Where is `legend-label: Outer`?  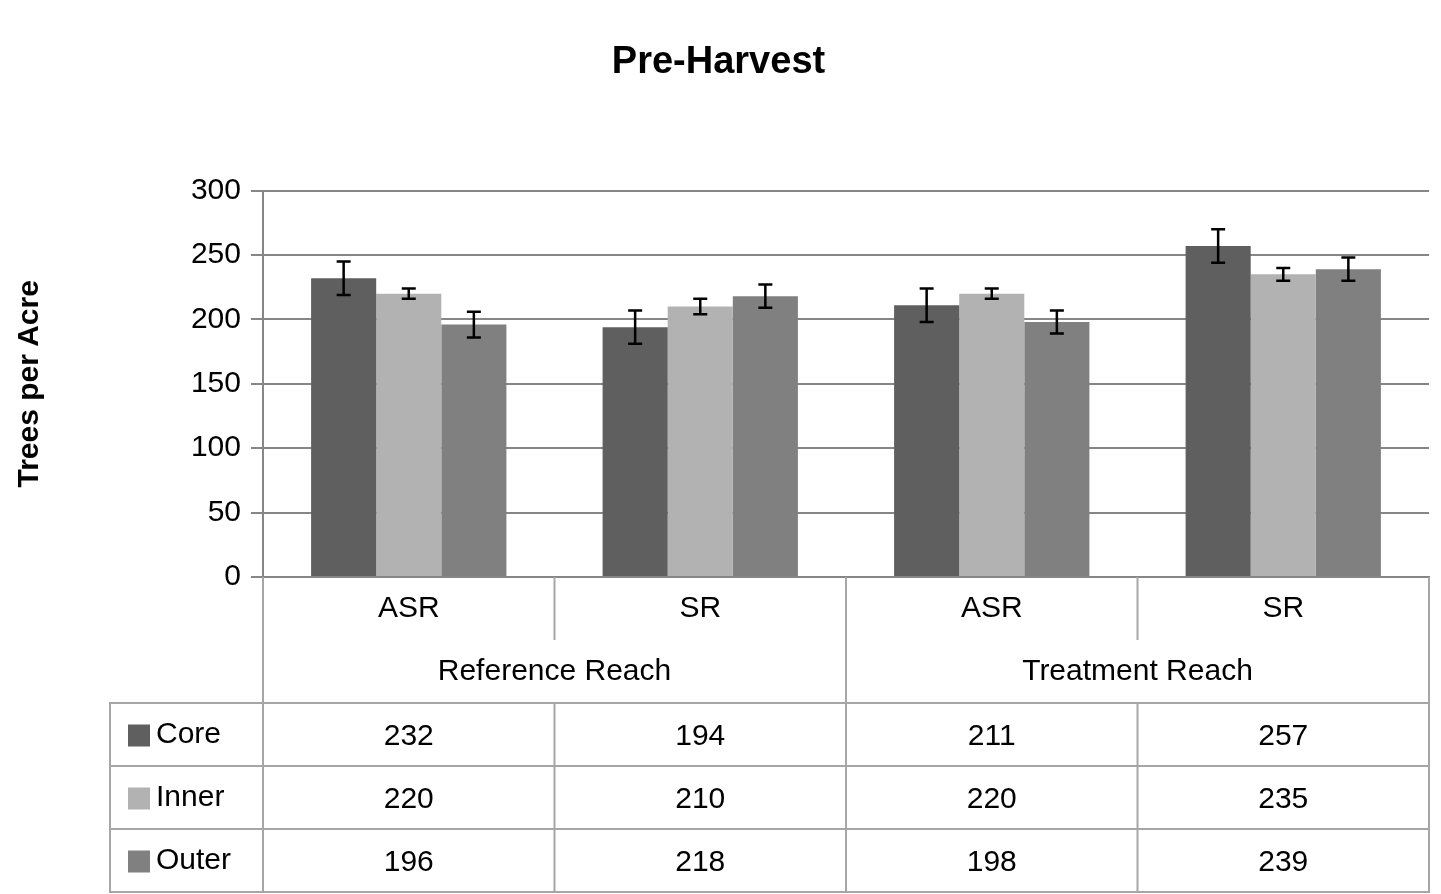
legend-label: Outer is located at coordinates (194, 858).